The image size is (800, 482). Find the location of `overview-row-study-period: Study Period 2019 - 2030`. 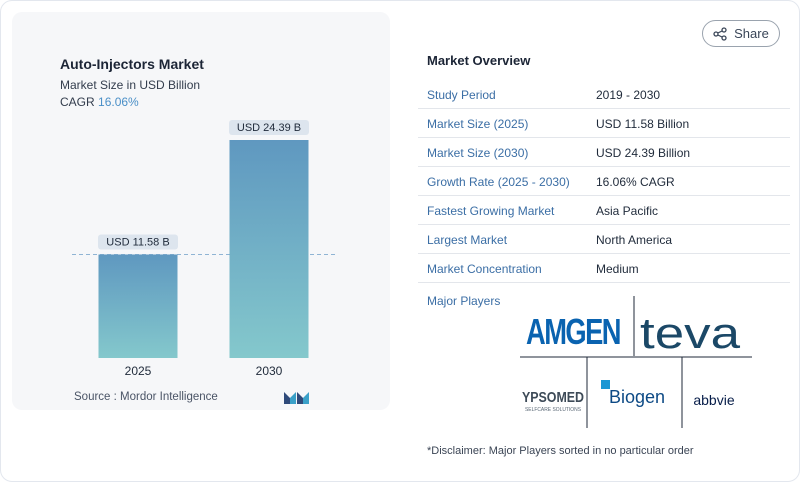

overview-row-study-period: Study Period 2019 - 2030 is located at coordinates (604, 94).